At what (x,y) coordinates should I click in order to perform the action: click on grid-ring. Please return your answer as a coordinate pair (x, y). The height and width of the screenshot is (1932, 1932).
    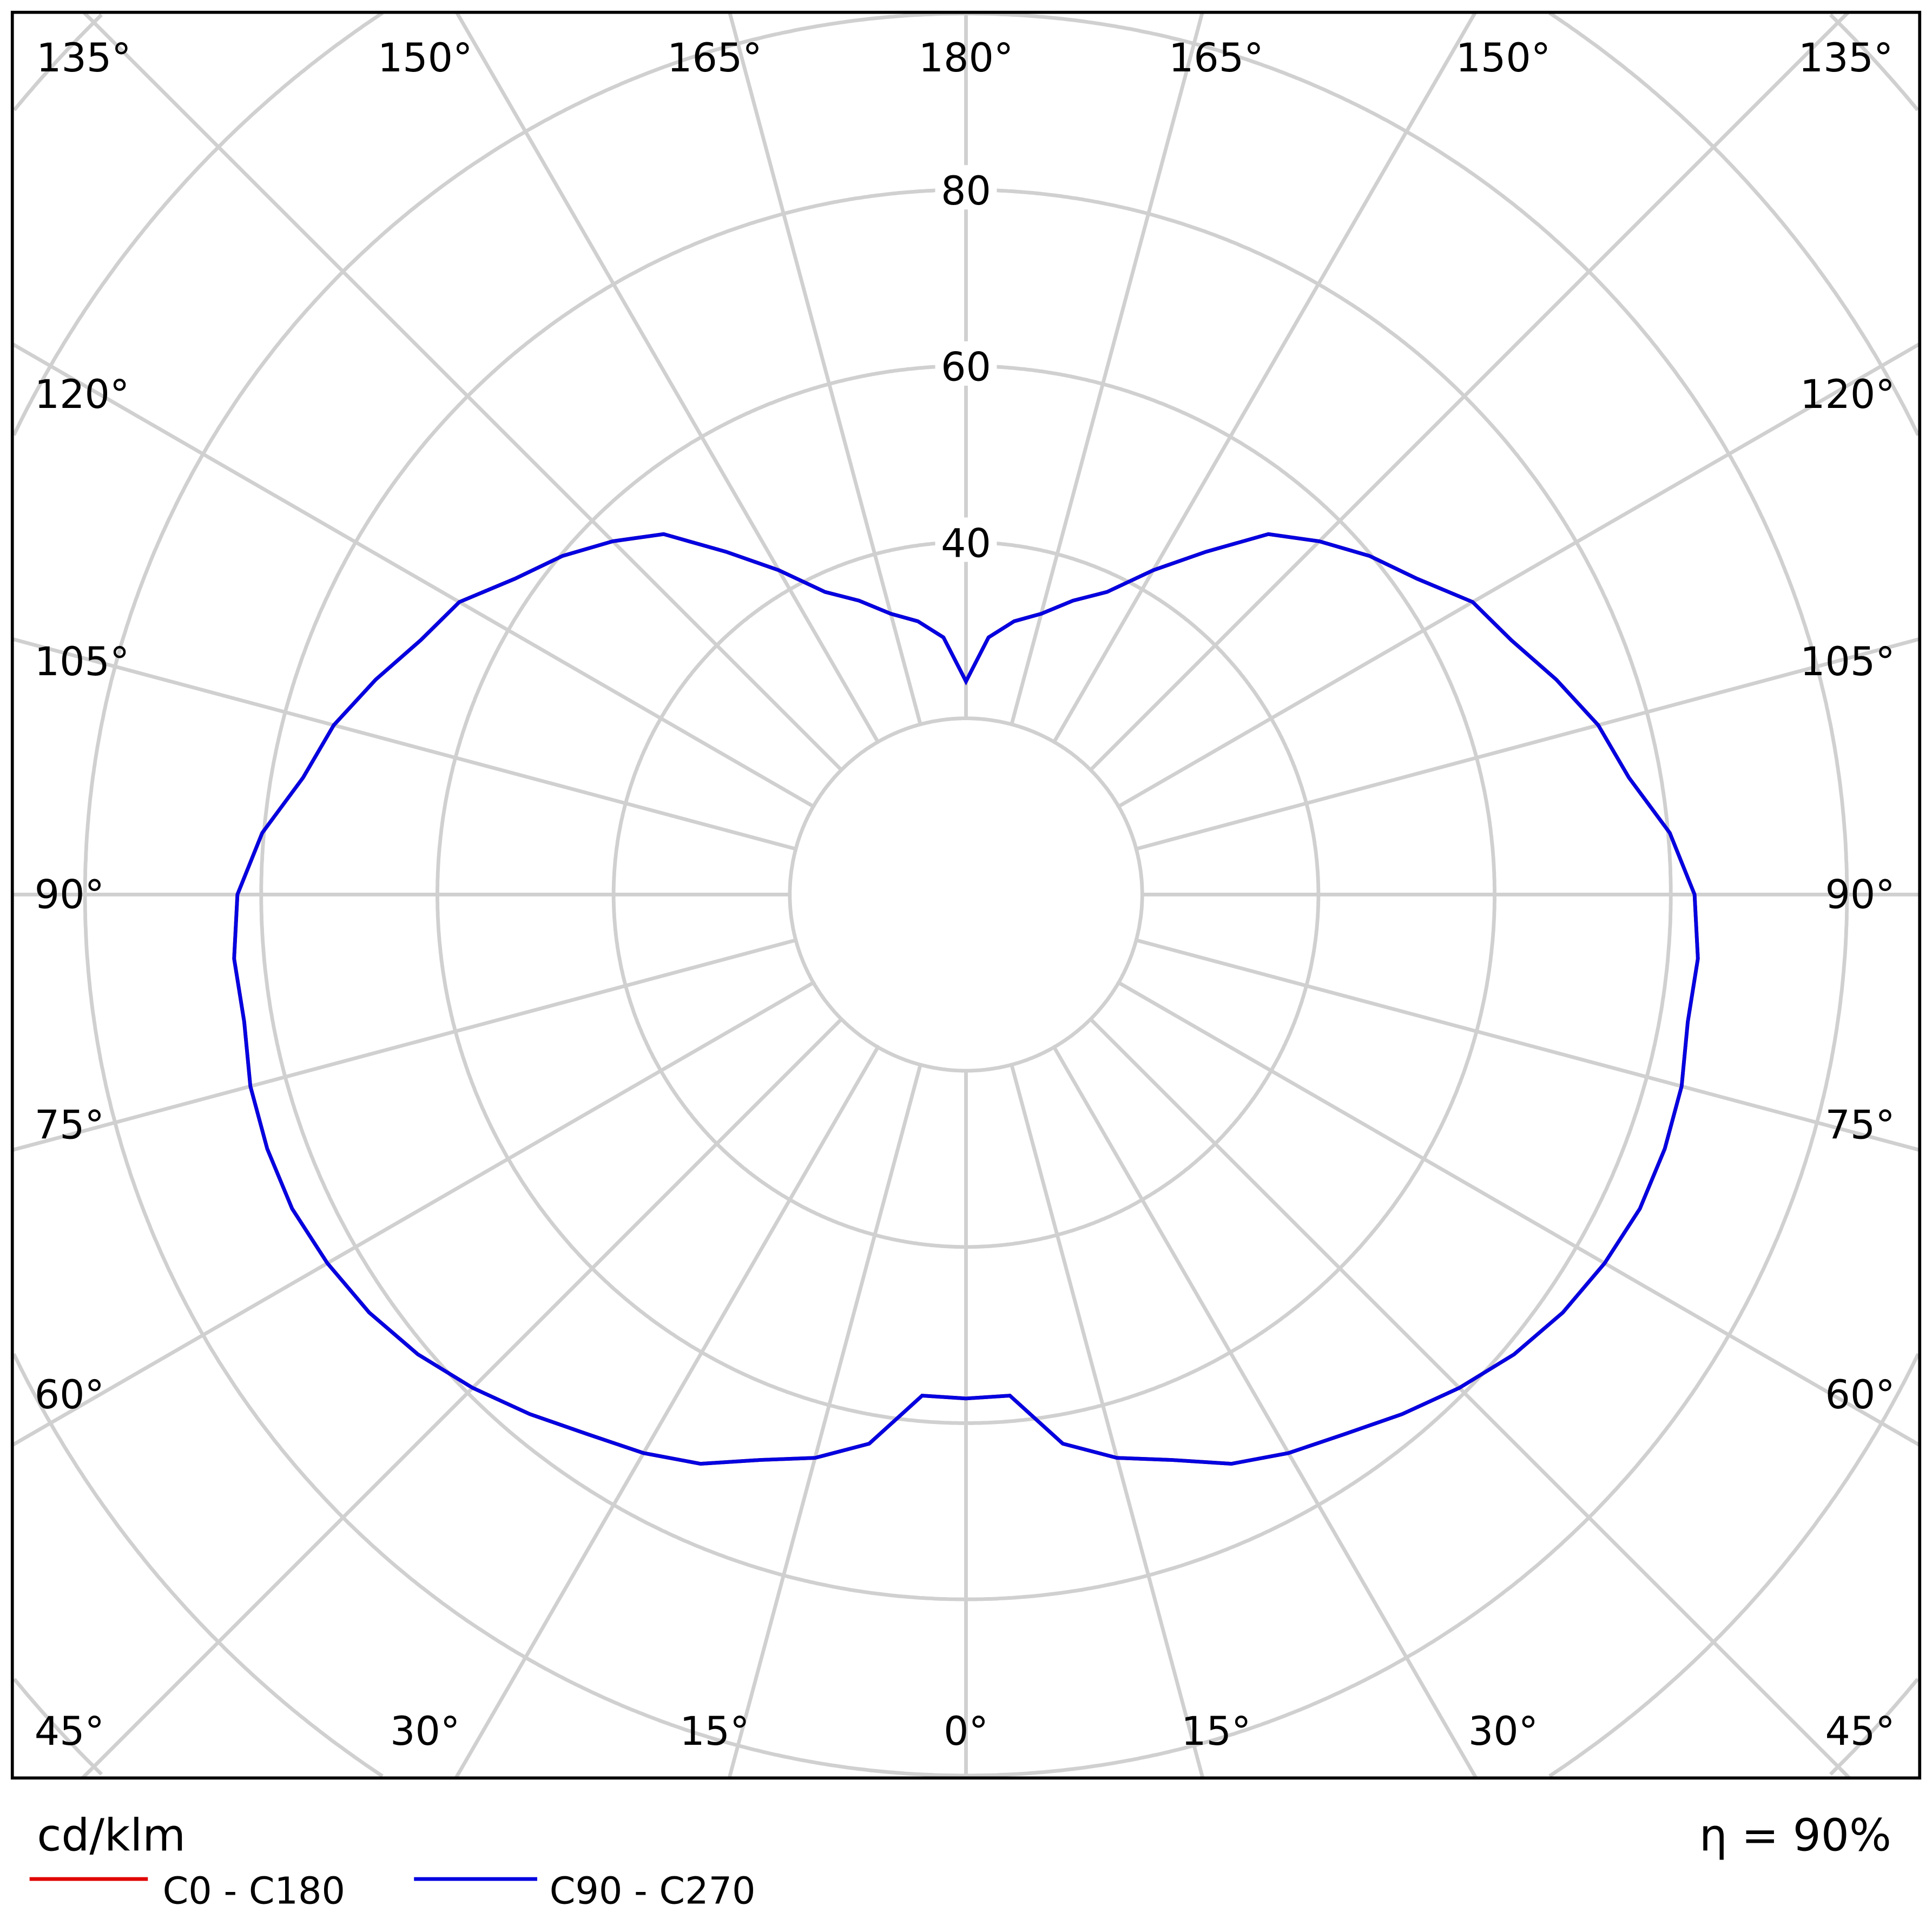
    Looking at the image, I should click on (966, 894).